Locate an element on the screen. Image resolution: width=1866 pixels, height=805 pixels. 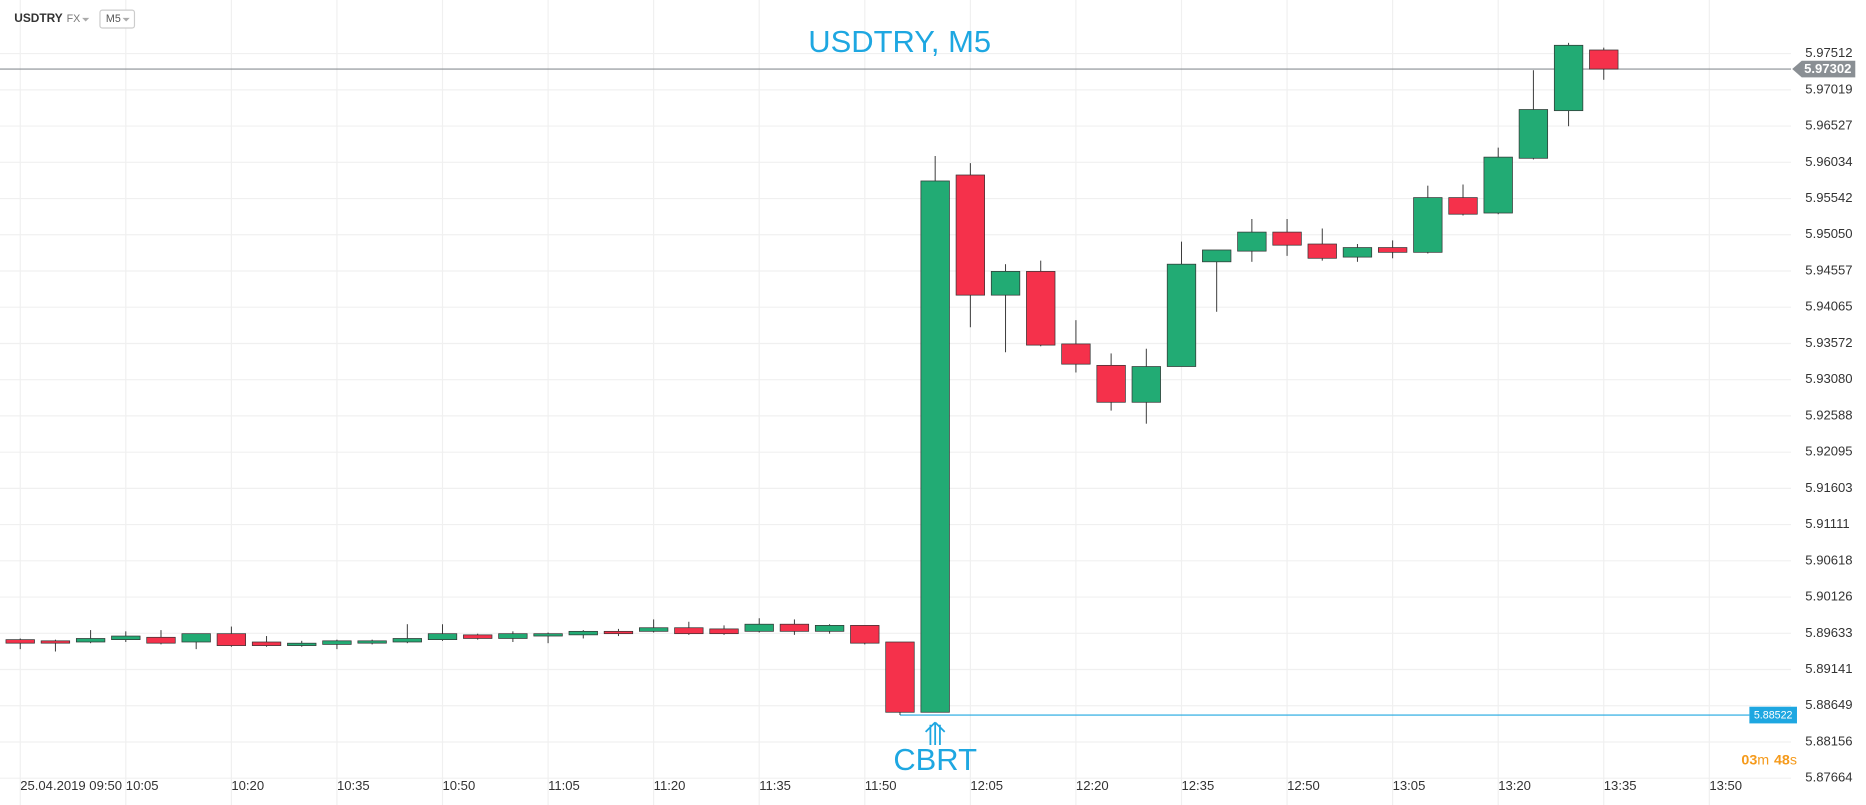
y-tick-label: 5.93572 is located at coordinates (1828, 342).